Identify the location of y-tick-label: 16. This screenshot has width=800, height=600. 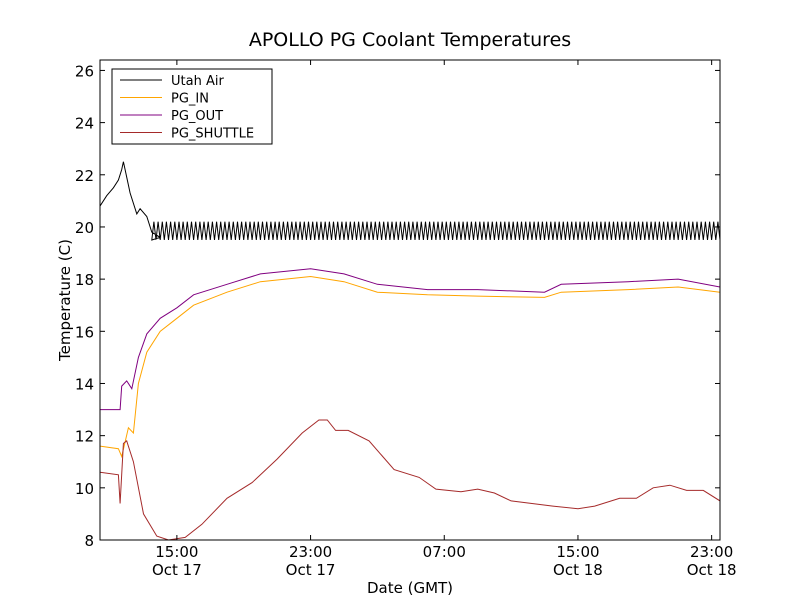
(84, 332).